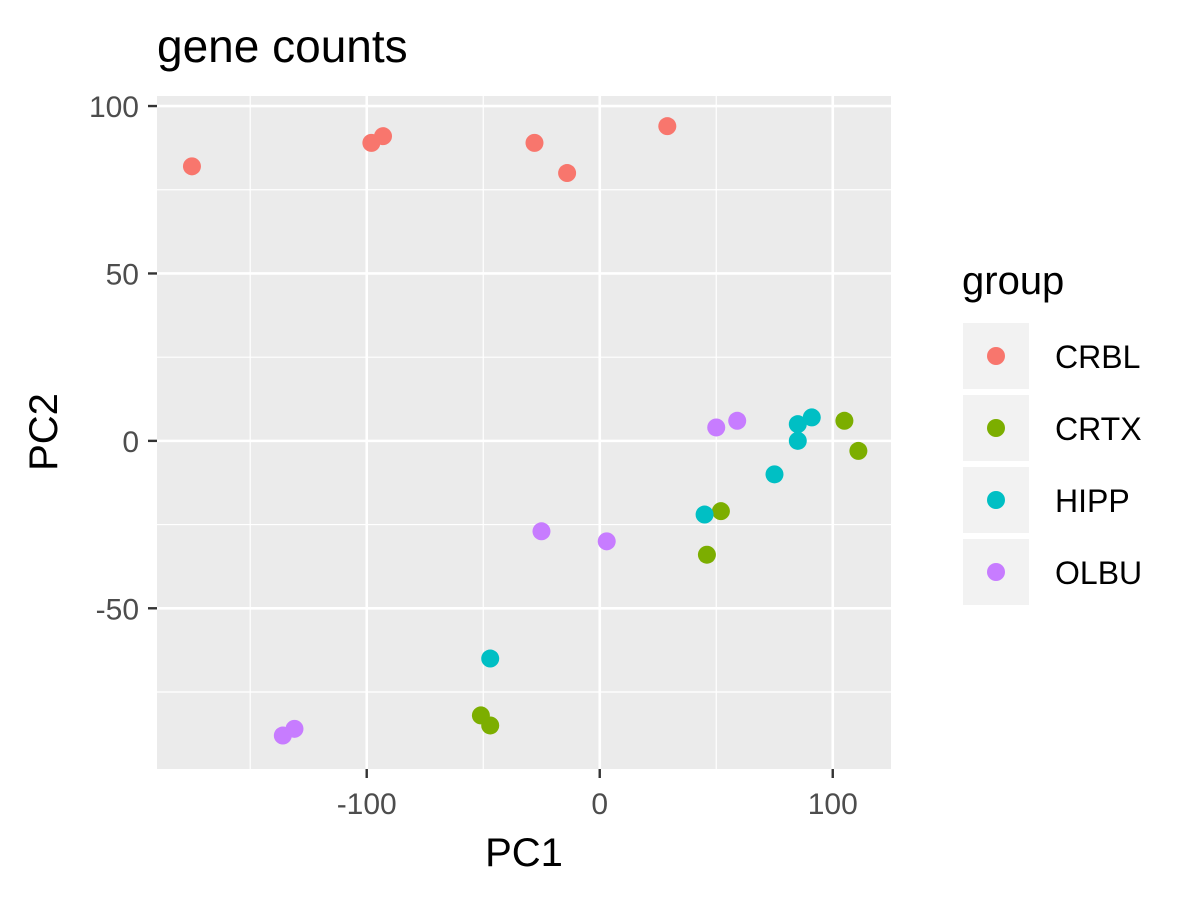  I want to click on y-tick-label: 100, so click(114, 107).